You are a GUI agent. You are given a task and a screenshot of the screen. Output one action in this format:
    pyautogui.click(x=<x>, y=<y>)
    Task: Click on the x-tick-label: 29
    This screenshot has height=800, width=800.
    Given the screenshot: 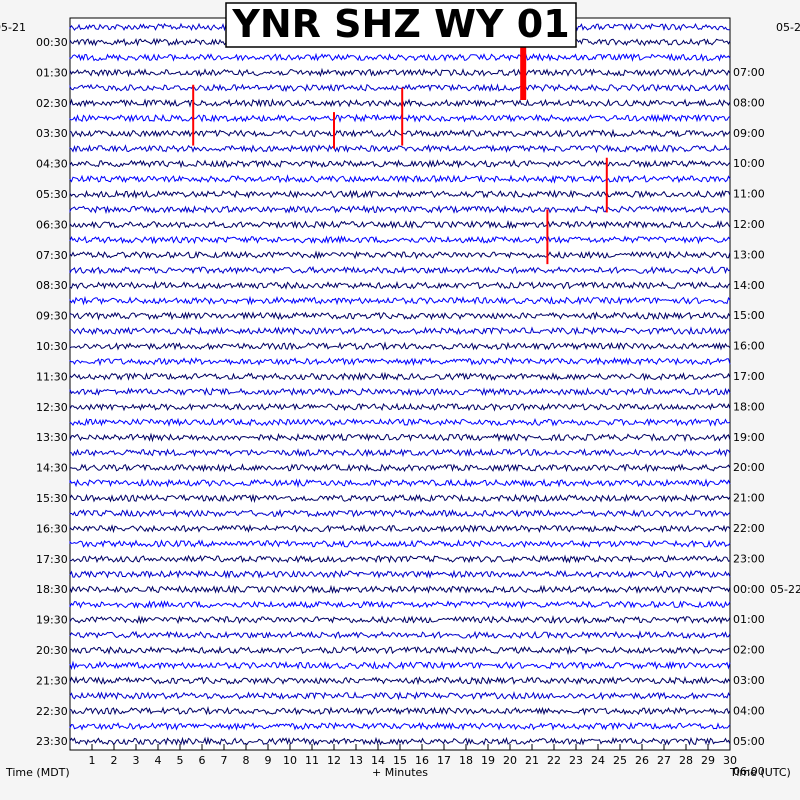 What is the action you would take?
    pyautogui.click(x=708, y=760)
    